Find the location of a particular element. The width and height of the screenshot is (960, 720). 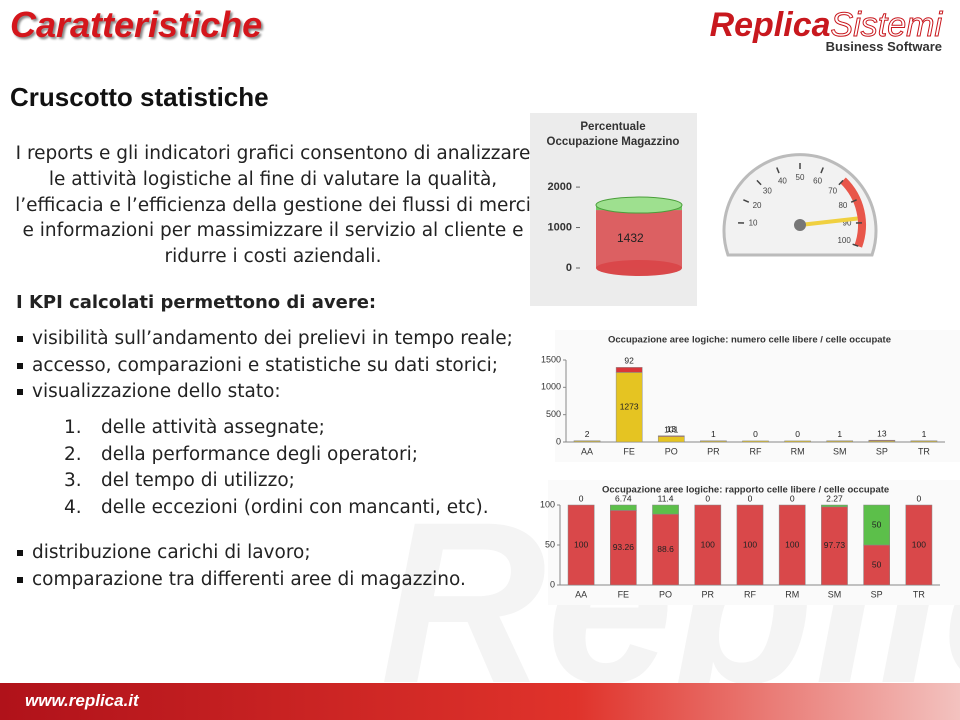

numbered-item: 2. della performance degli operatori; is located at coordinates (276, 455).